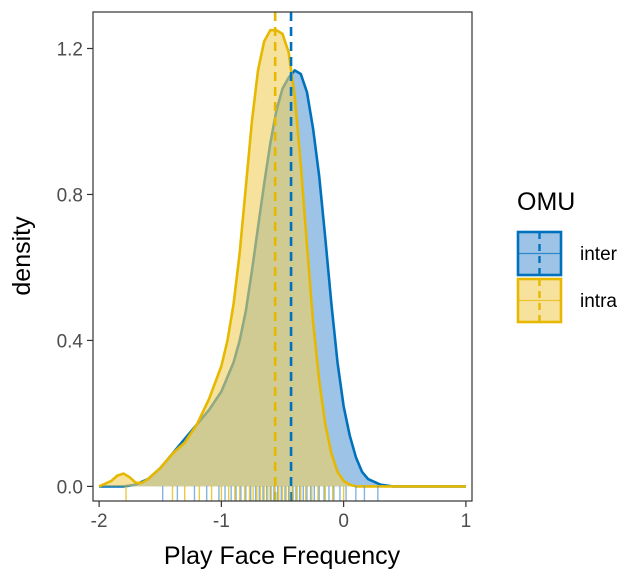  I want to click on mean-lines, so click(283, 256).